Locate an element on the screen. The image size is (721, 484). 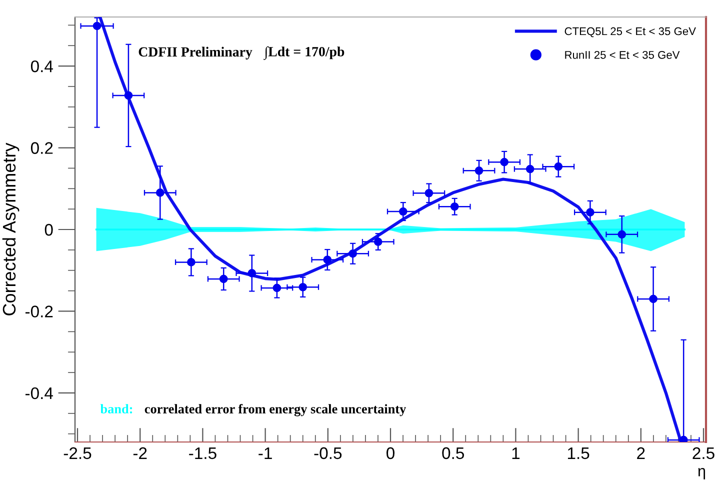
x-tick-label: -0.5 is located at coordinates (328, 453).